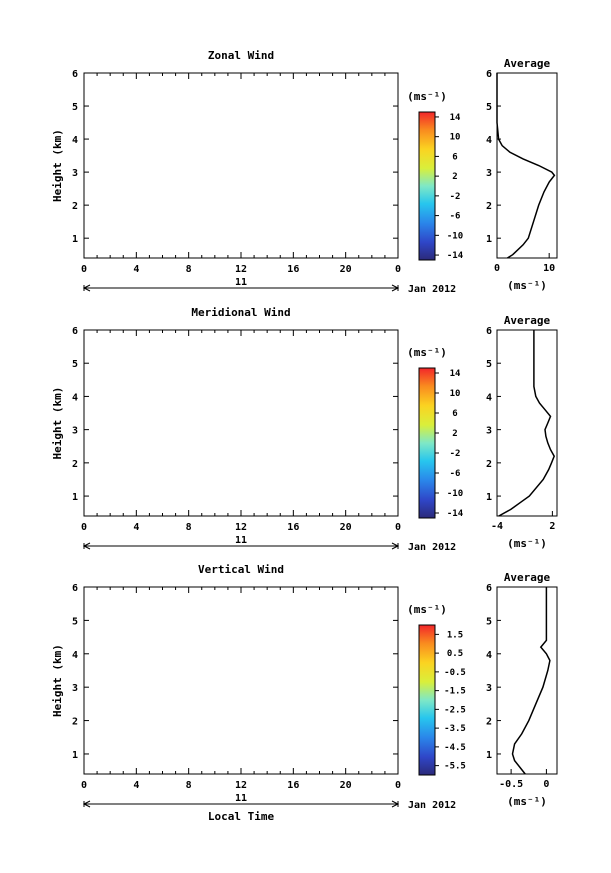  I want to click on profile-title: Average, so click(527, 577).